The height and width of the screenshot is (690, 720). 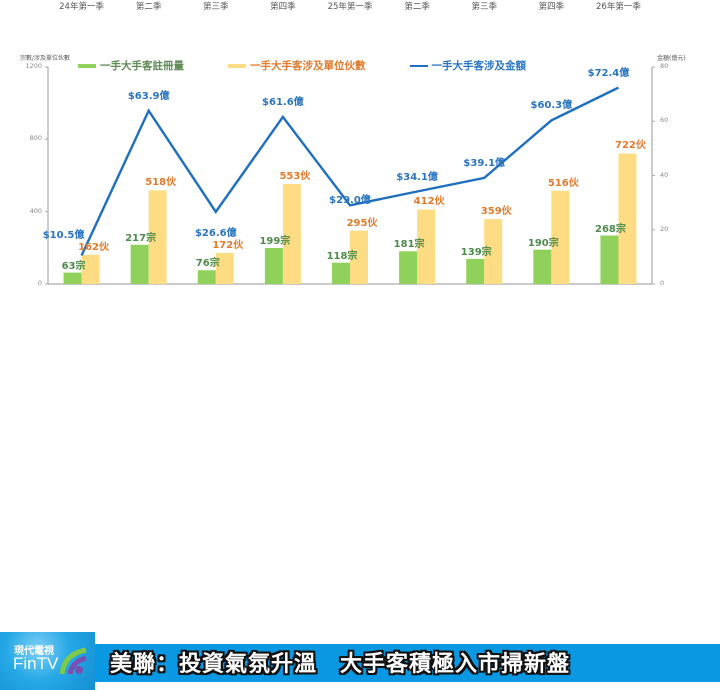 What do you see at coordinates (409, 245) in the screenshot?
I see `bar-label-registrations: 181宗` at bounding box center [409, 245].